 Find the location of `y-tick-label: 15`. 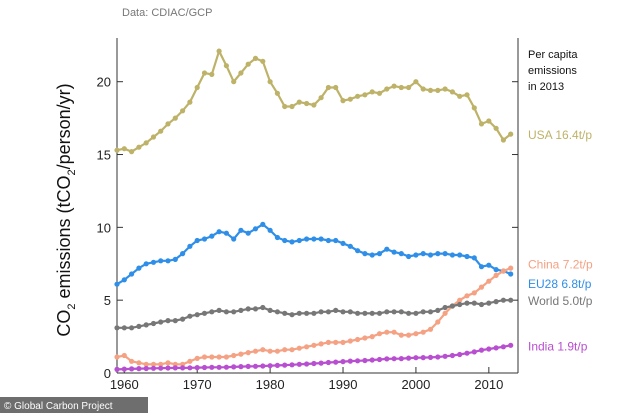

y-tick-label: 15 is located at coordinates (104, 155).